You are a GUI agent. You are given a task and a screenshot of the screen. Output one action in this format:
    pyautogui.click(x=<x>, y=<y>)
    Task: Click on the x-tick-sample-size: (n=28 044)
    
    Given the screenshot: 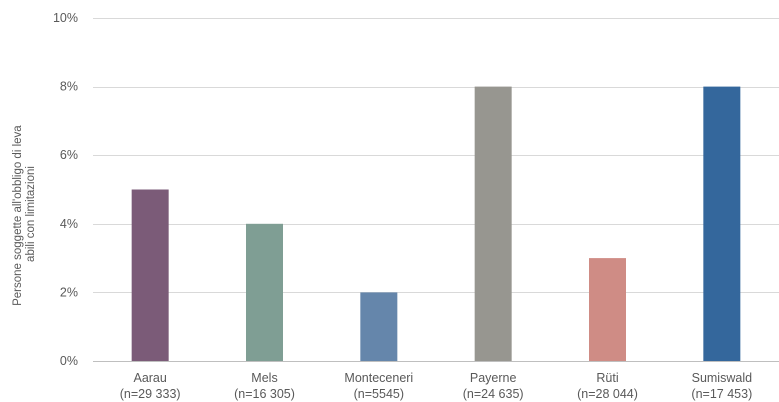 What is the action you would take?
    pyautogui.click(x=607, y=394)
    